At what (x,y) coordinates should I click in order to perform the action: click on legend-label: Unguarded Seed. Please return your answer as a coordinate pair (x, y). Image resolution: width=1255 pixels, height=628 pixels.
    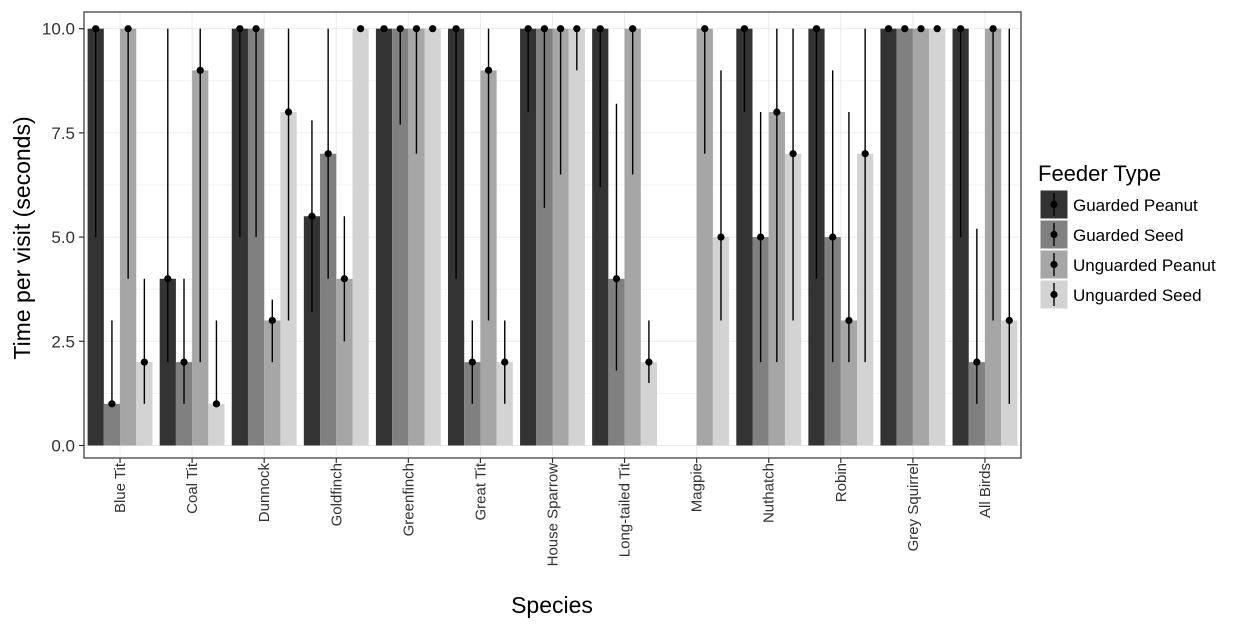
    Looking at the image, I should click on (1137, 295).